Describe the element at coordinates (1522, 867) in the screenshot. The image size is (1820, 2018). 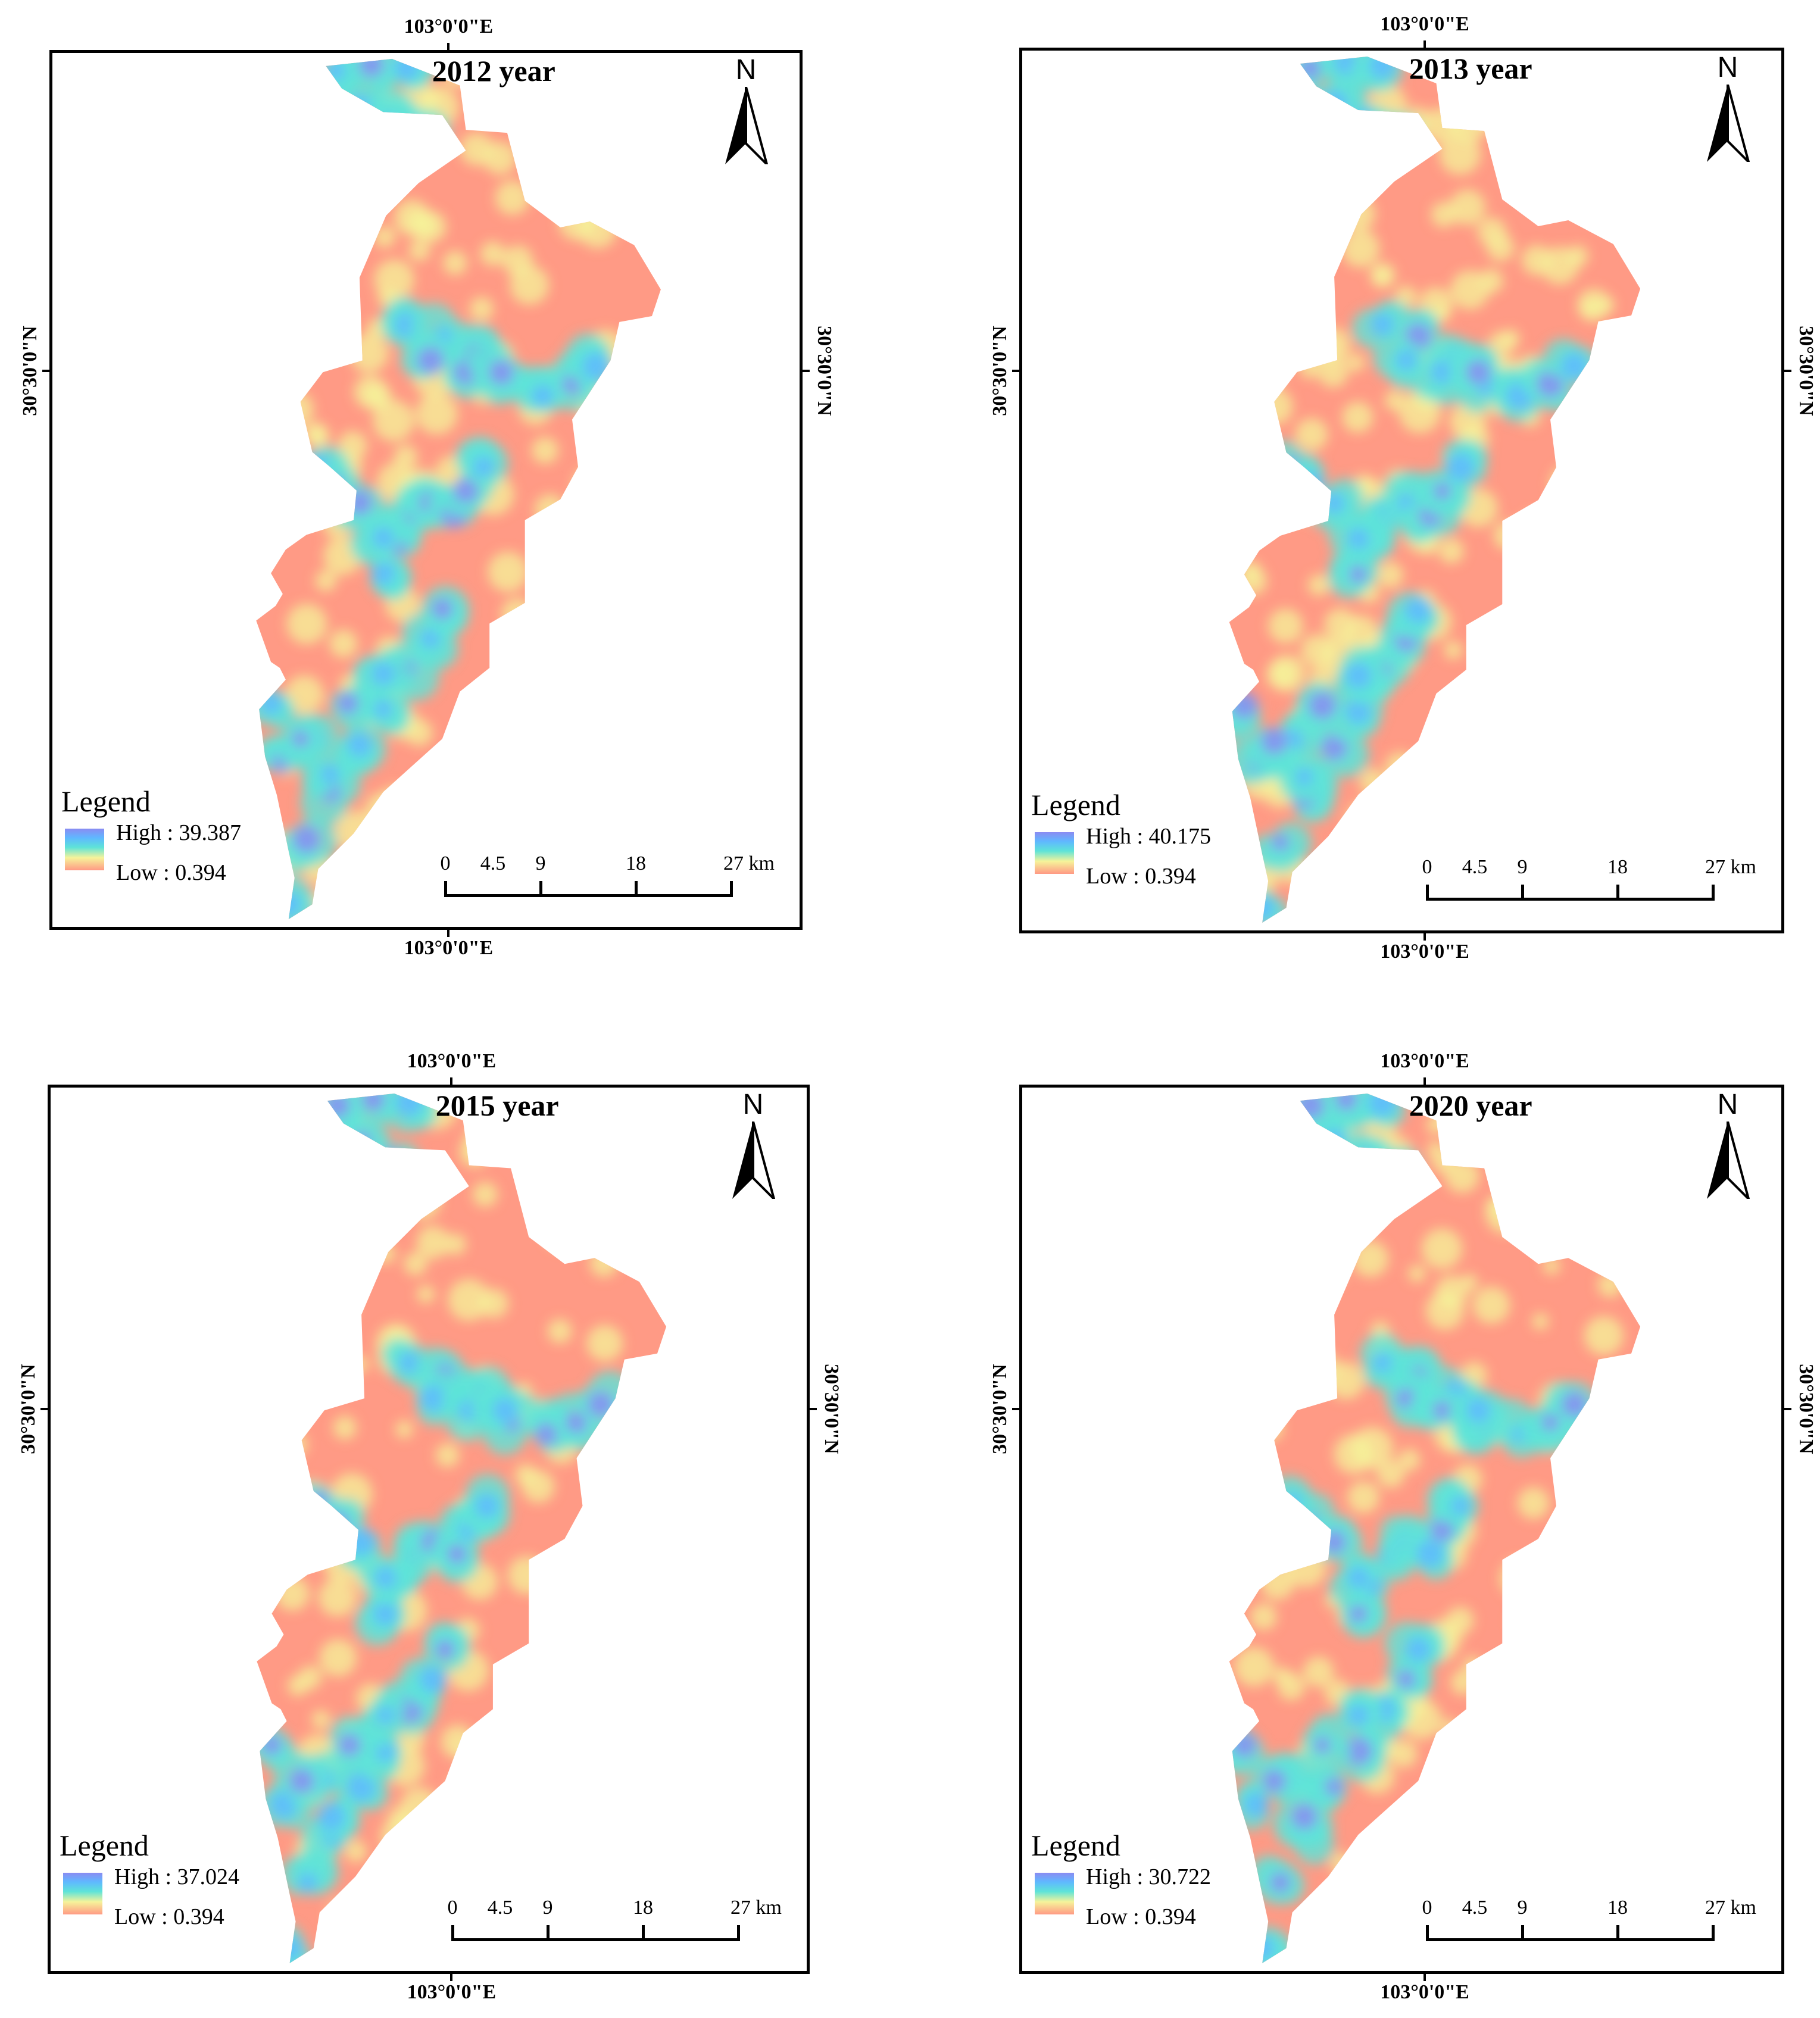
I see `scale-label: 9` at that location.